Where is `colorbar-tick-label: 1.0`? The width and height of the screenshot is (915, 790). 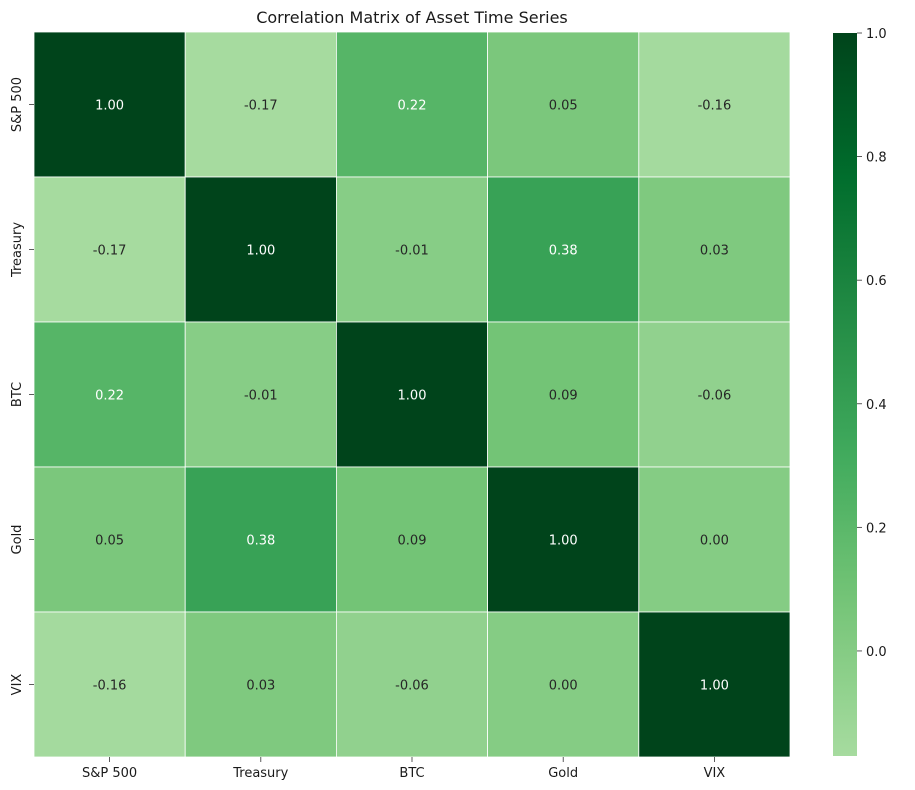
colorbar-tick-label: 1.0 is located at coordinates (876, 34).